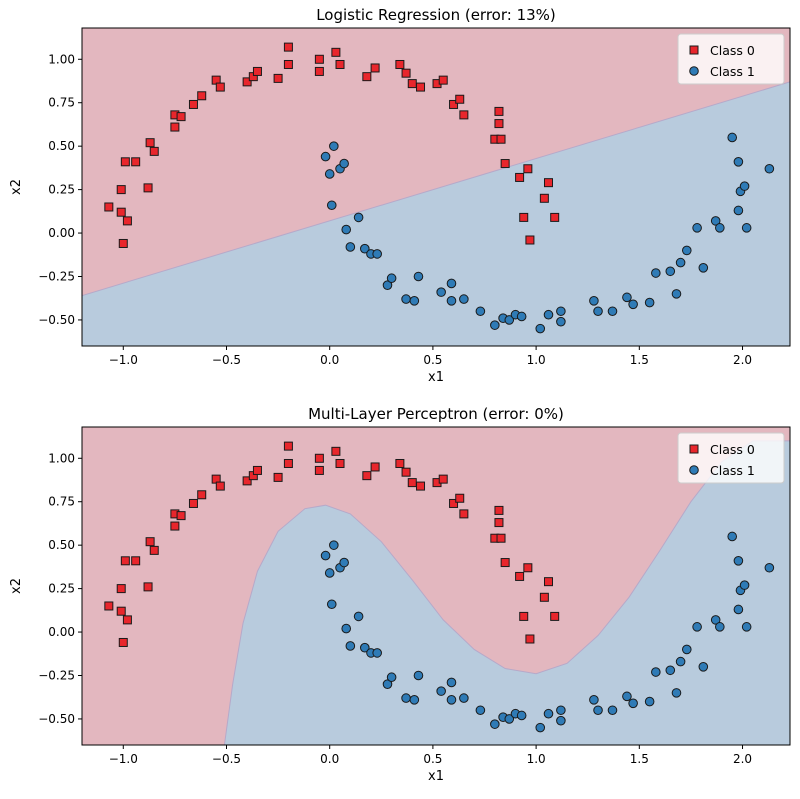 The height and width of the screenshot is (799, 800). I want to click on y-tick-label: 0.25, so click(61, 190).